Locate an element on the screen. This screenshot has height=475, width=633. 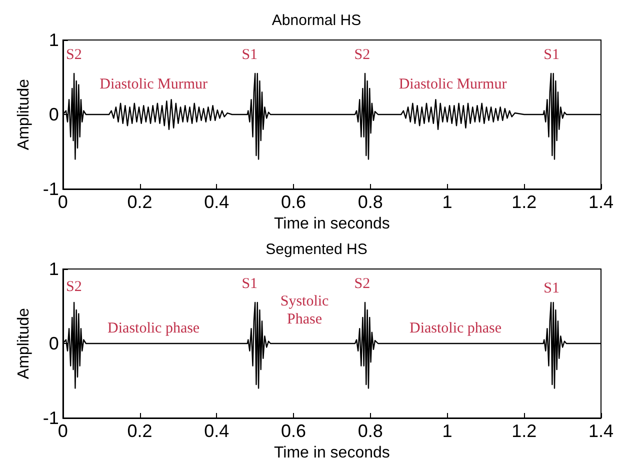
annotation: Systolic Phase is located at coordinates (305, 311).